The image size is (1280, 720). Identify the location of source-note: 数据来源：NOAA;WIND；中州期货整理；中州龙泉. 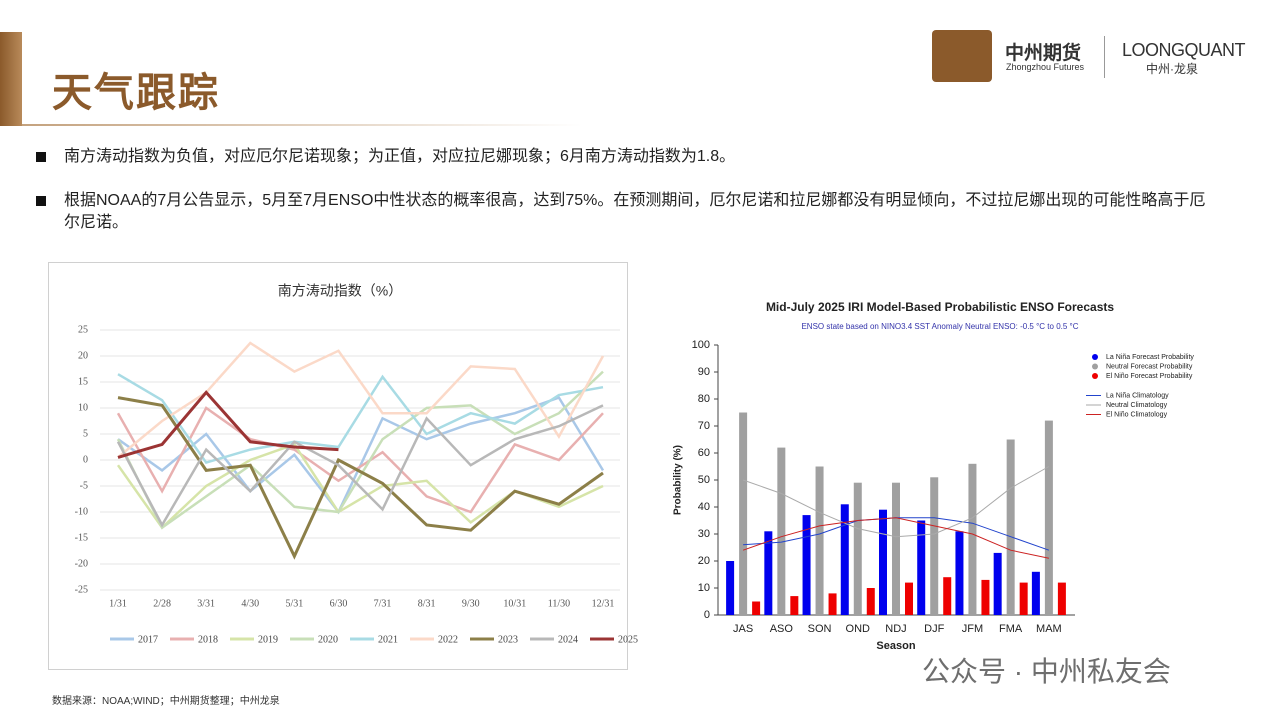
(166, 701).